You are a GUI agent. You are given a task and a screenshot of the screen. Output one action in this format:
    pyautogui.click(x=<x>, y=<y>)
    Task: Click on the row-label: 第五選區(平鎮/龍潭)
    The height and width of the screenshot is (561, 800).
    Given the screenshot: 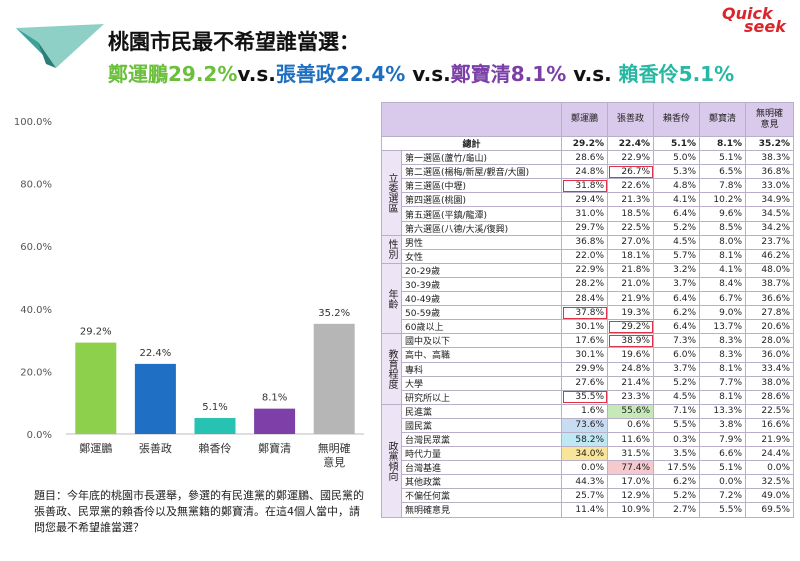 What is the action you would take?
    pyautogui.click(x=481, y=214)
    